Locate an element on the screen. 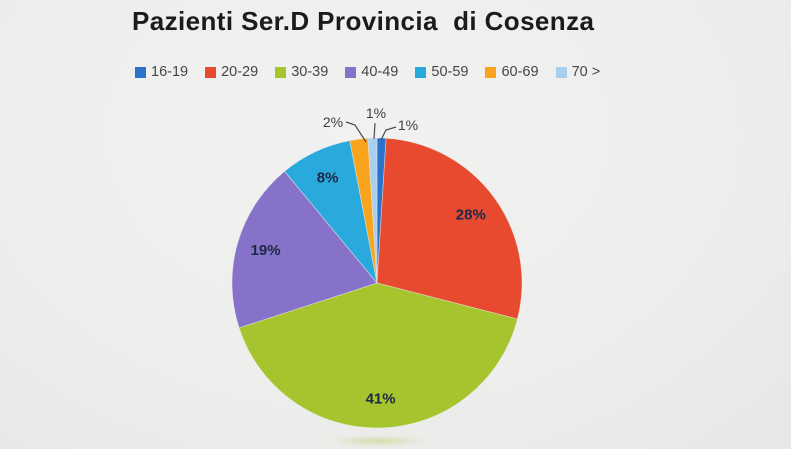 The image size is (791, 449). pie-value-label-30-39: 41% is located at coordinates (381, 398).